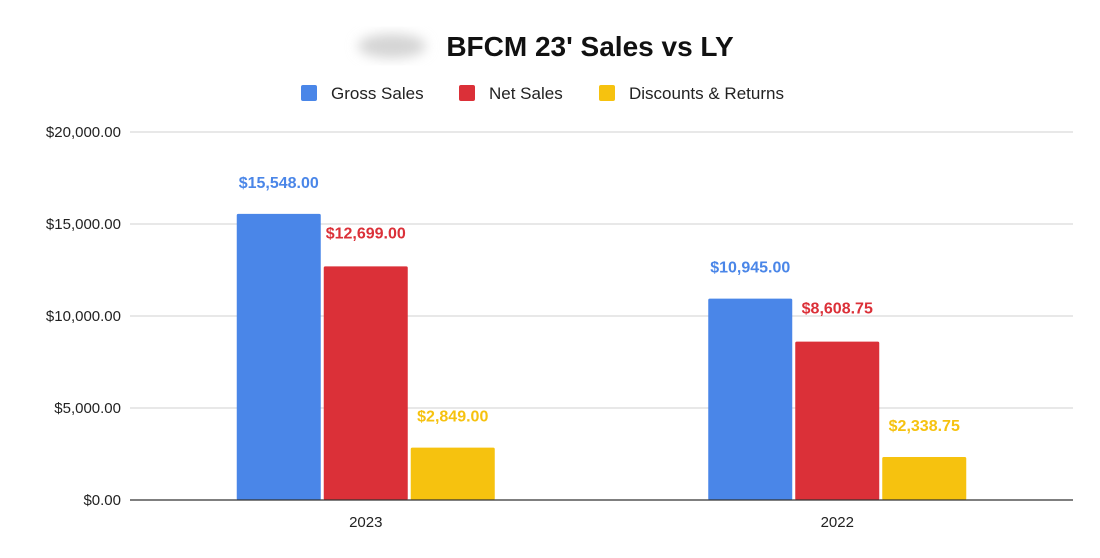  I want to click on data-label: $8,608.75, so click(837, 309).